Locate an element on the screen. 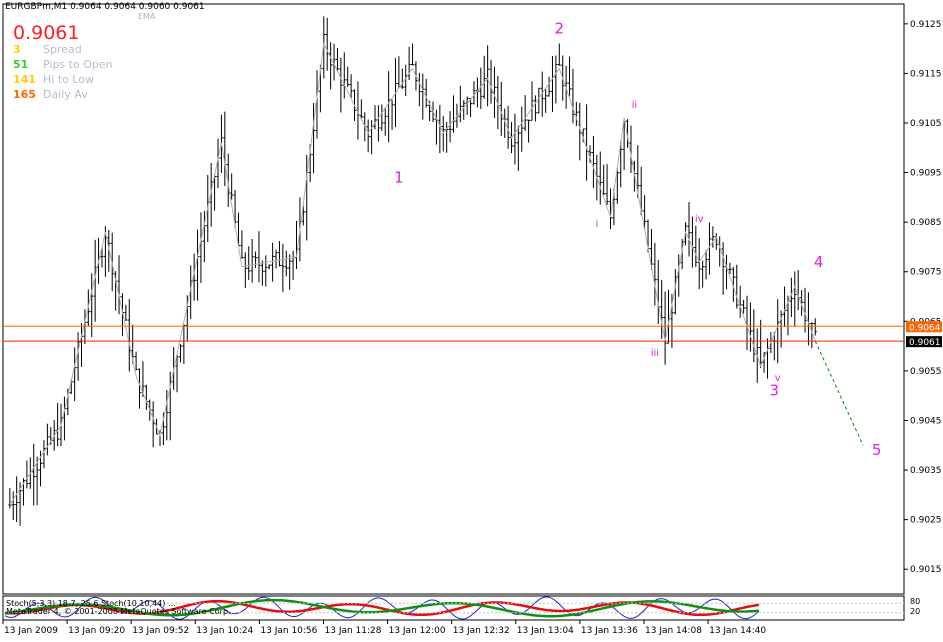 This screenshot has width=943, height=642. price-tick-label: 0.9075 is located at coordinates (926, 273).